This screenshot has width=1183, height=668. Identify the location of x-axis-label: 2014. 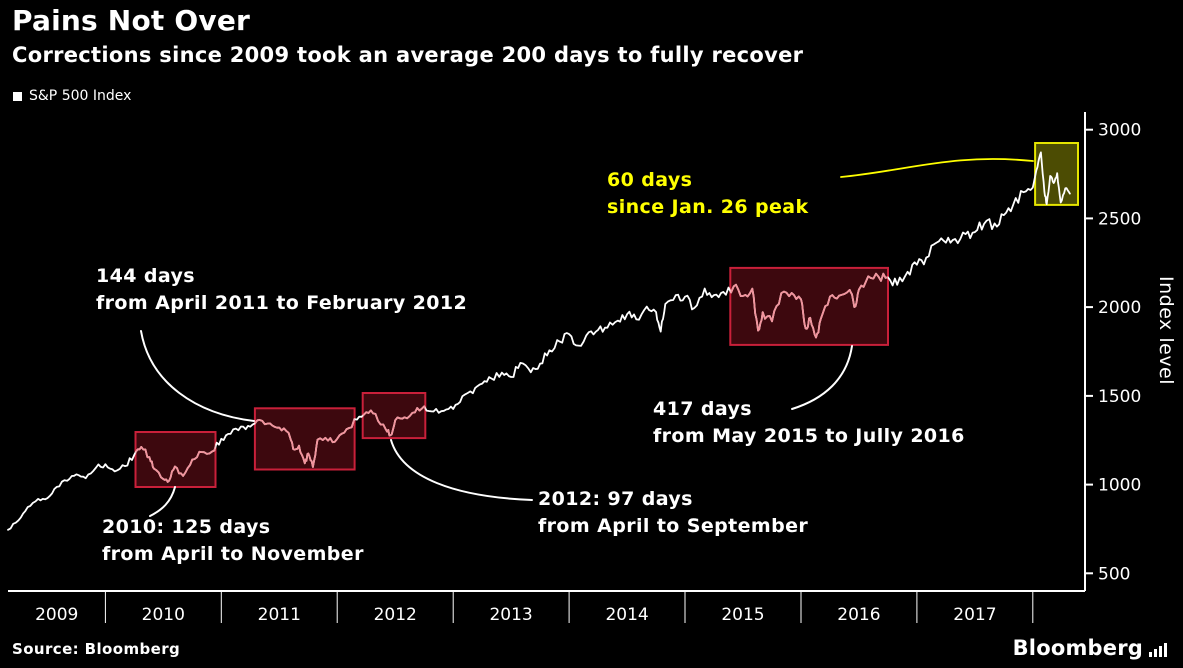
(626, 615).